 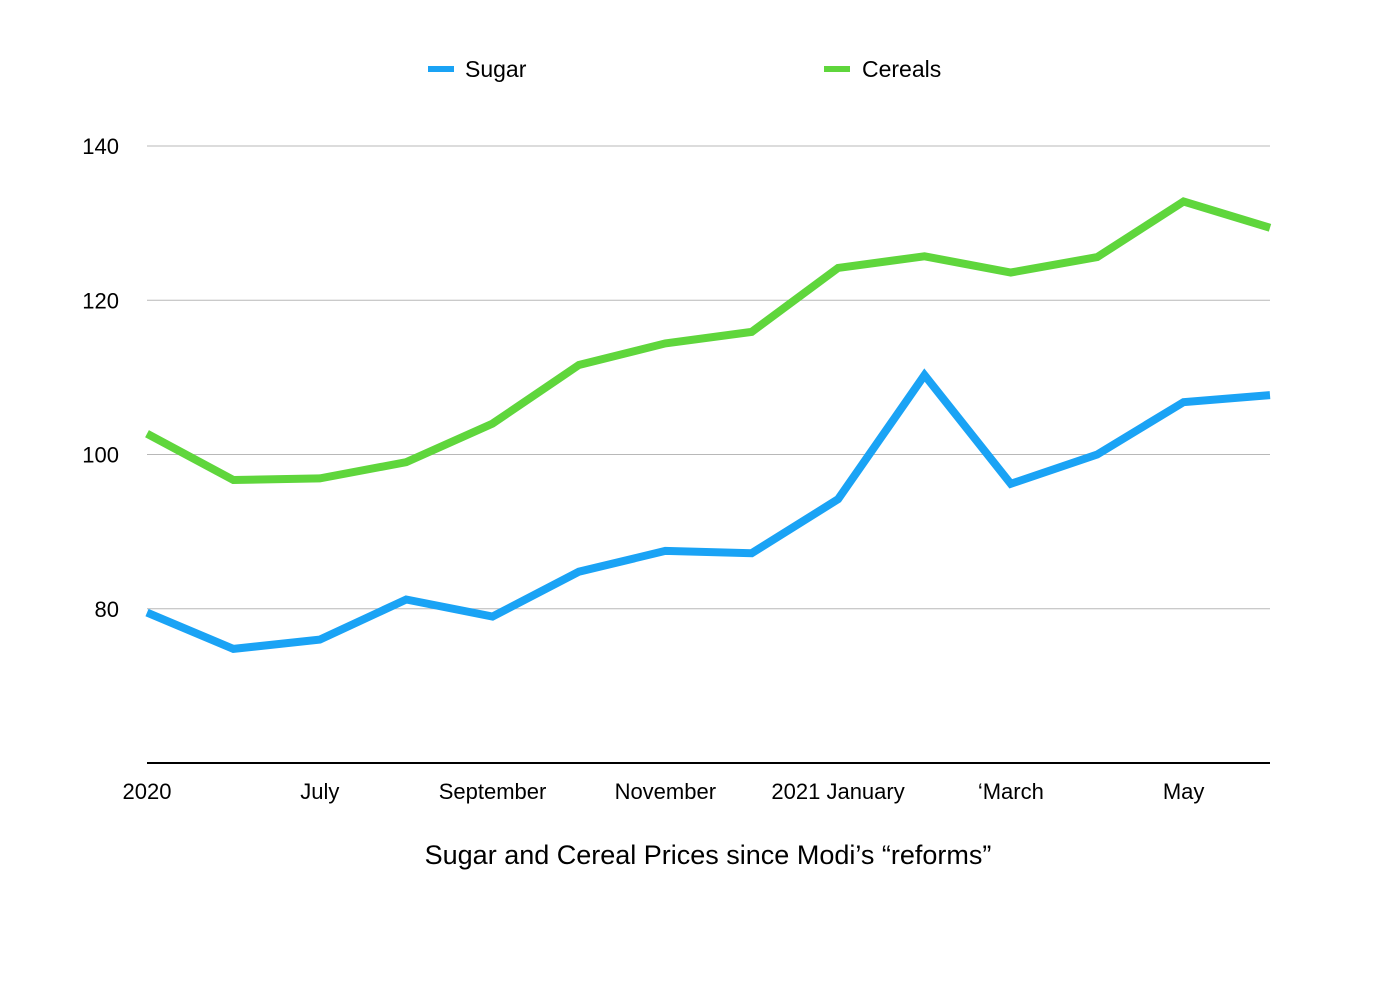 I want to click on x-tick-label: September, so click(x=493, y=791).